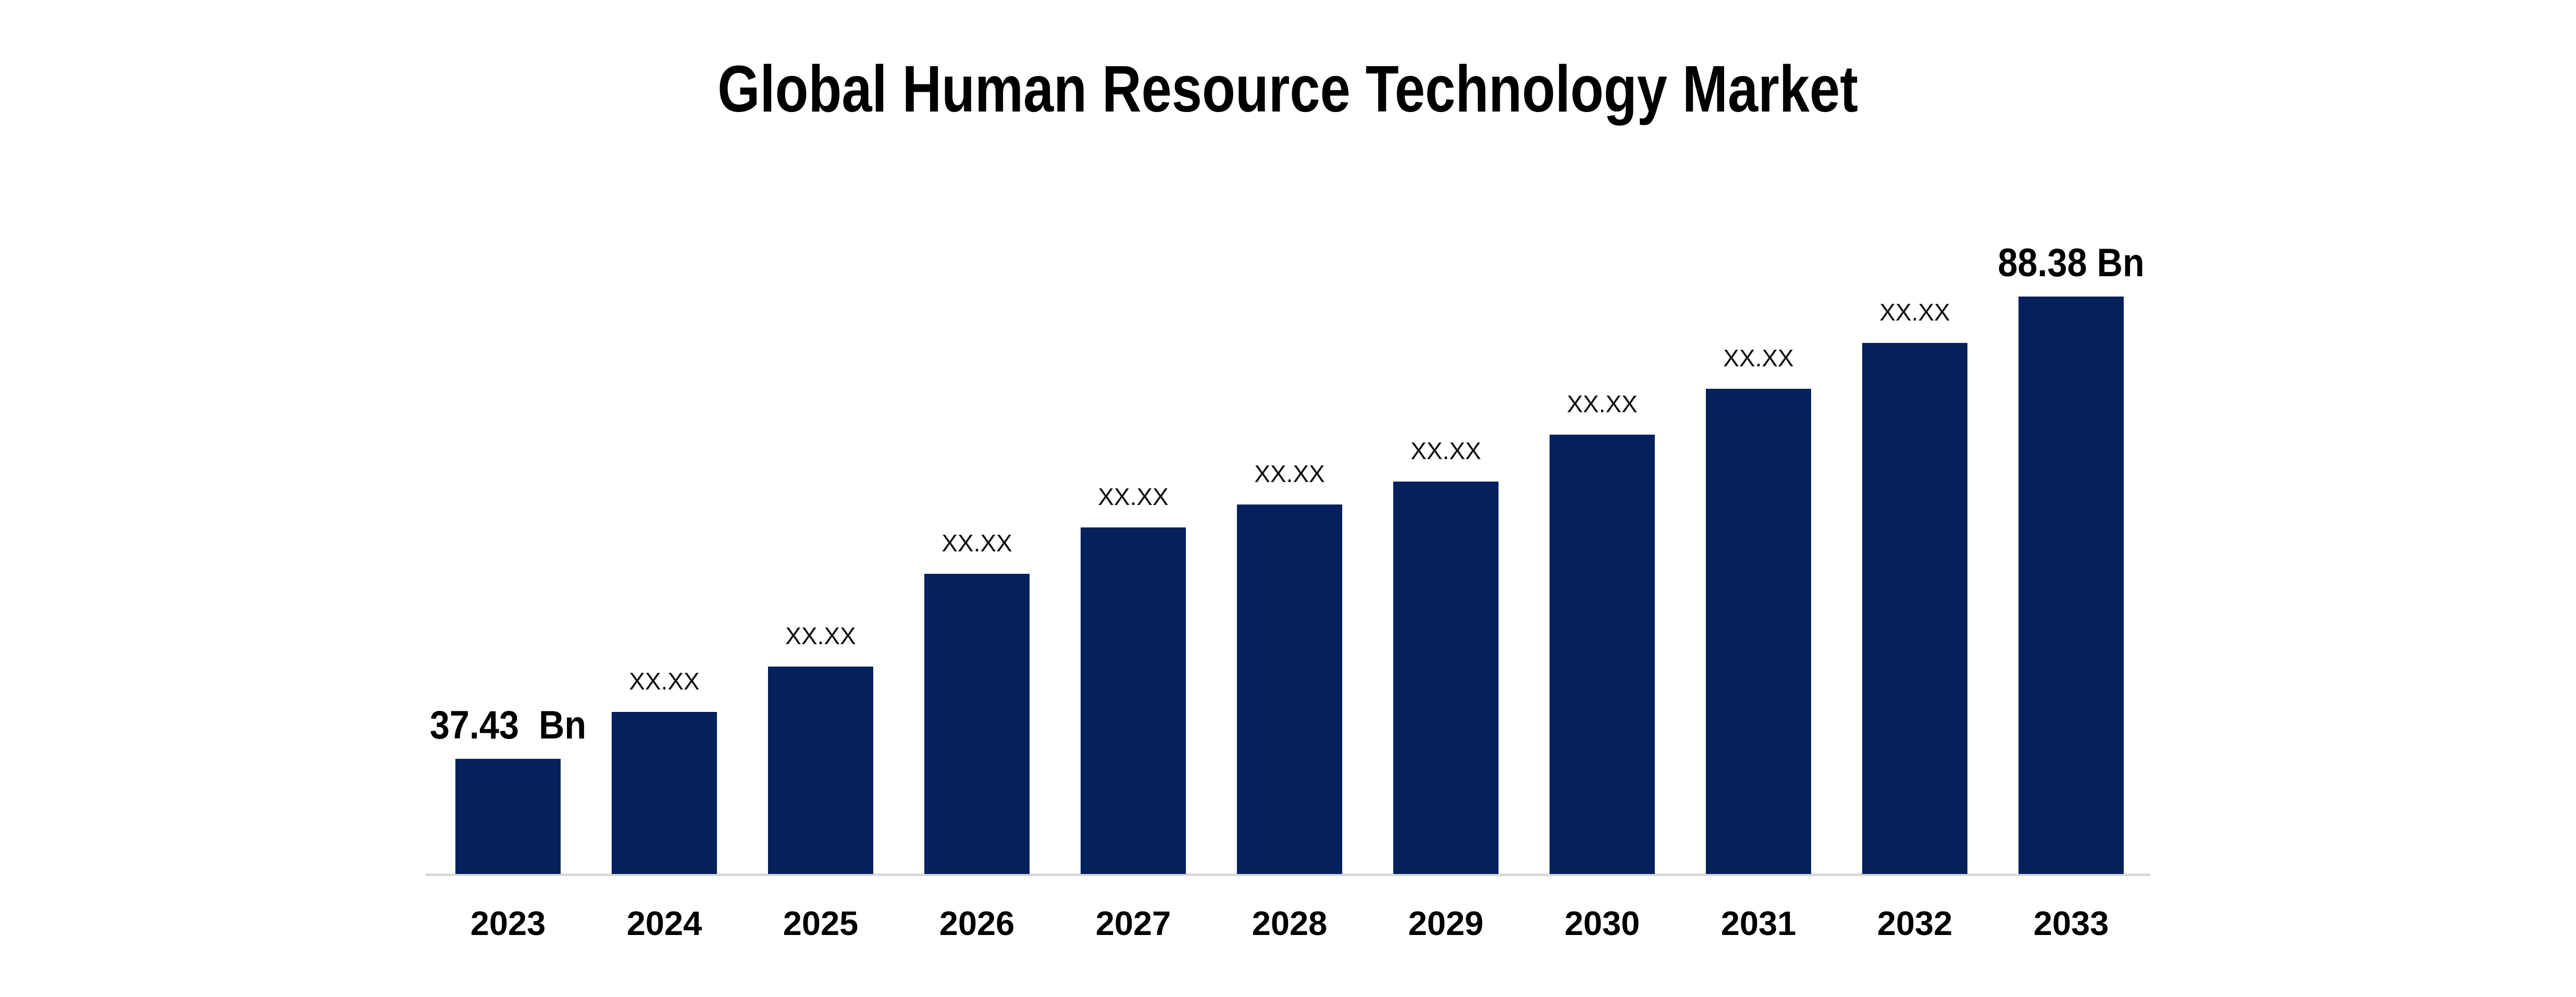  What do you see at coordinates (2071, 263) in the screenshot?
I see `bar-value-label-2033: 88.38 Bn` at bounding box center [2071, 263].